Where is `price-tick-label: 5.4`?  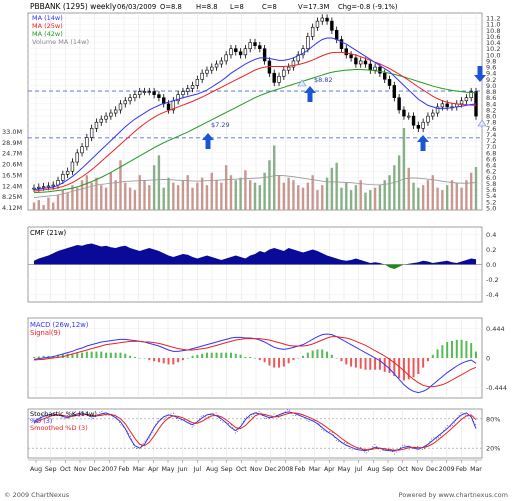 price-tick-label: 5.4 is located at coordinates (491, 196).